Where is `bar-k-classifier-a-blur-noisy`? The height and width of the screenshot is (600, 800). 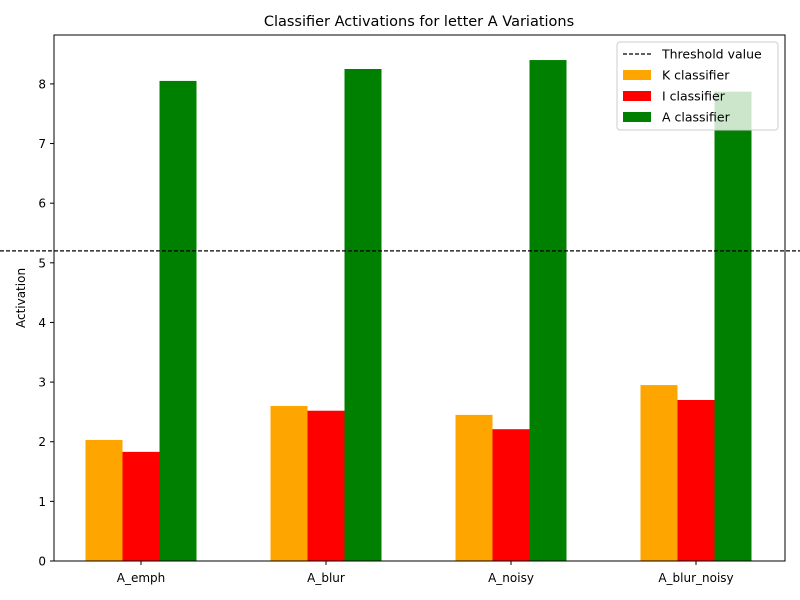
bar-k-classifier-a-blur-noisy is located at coordinates (659, 473).